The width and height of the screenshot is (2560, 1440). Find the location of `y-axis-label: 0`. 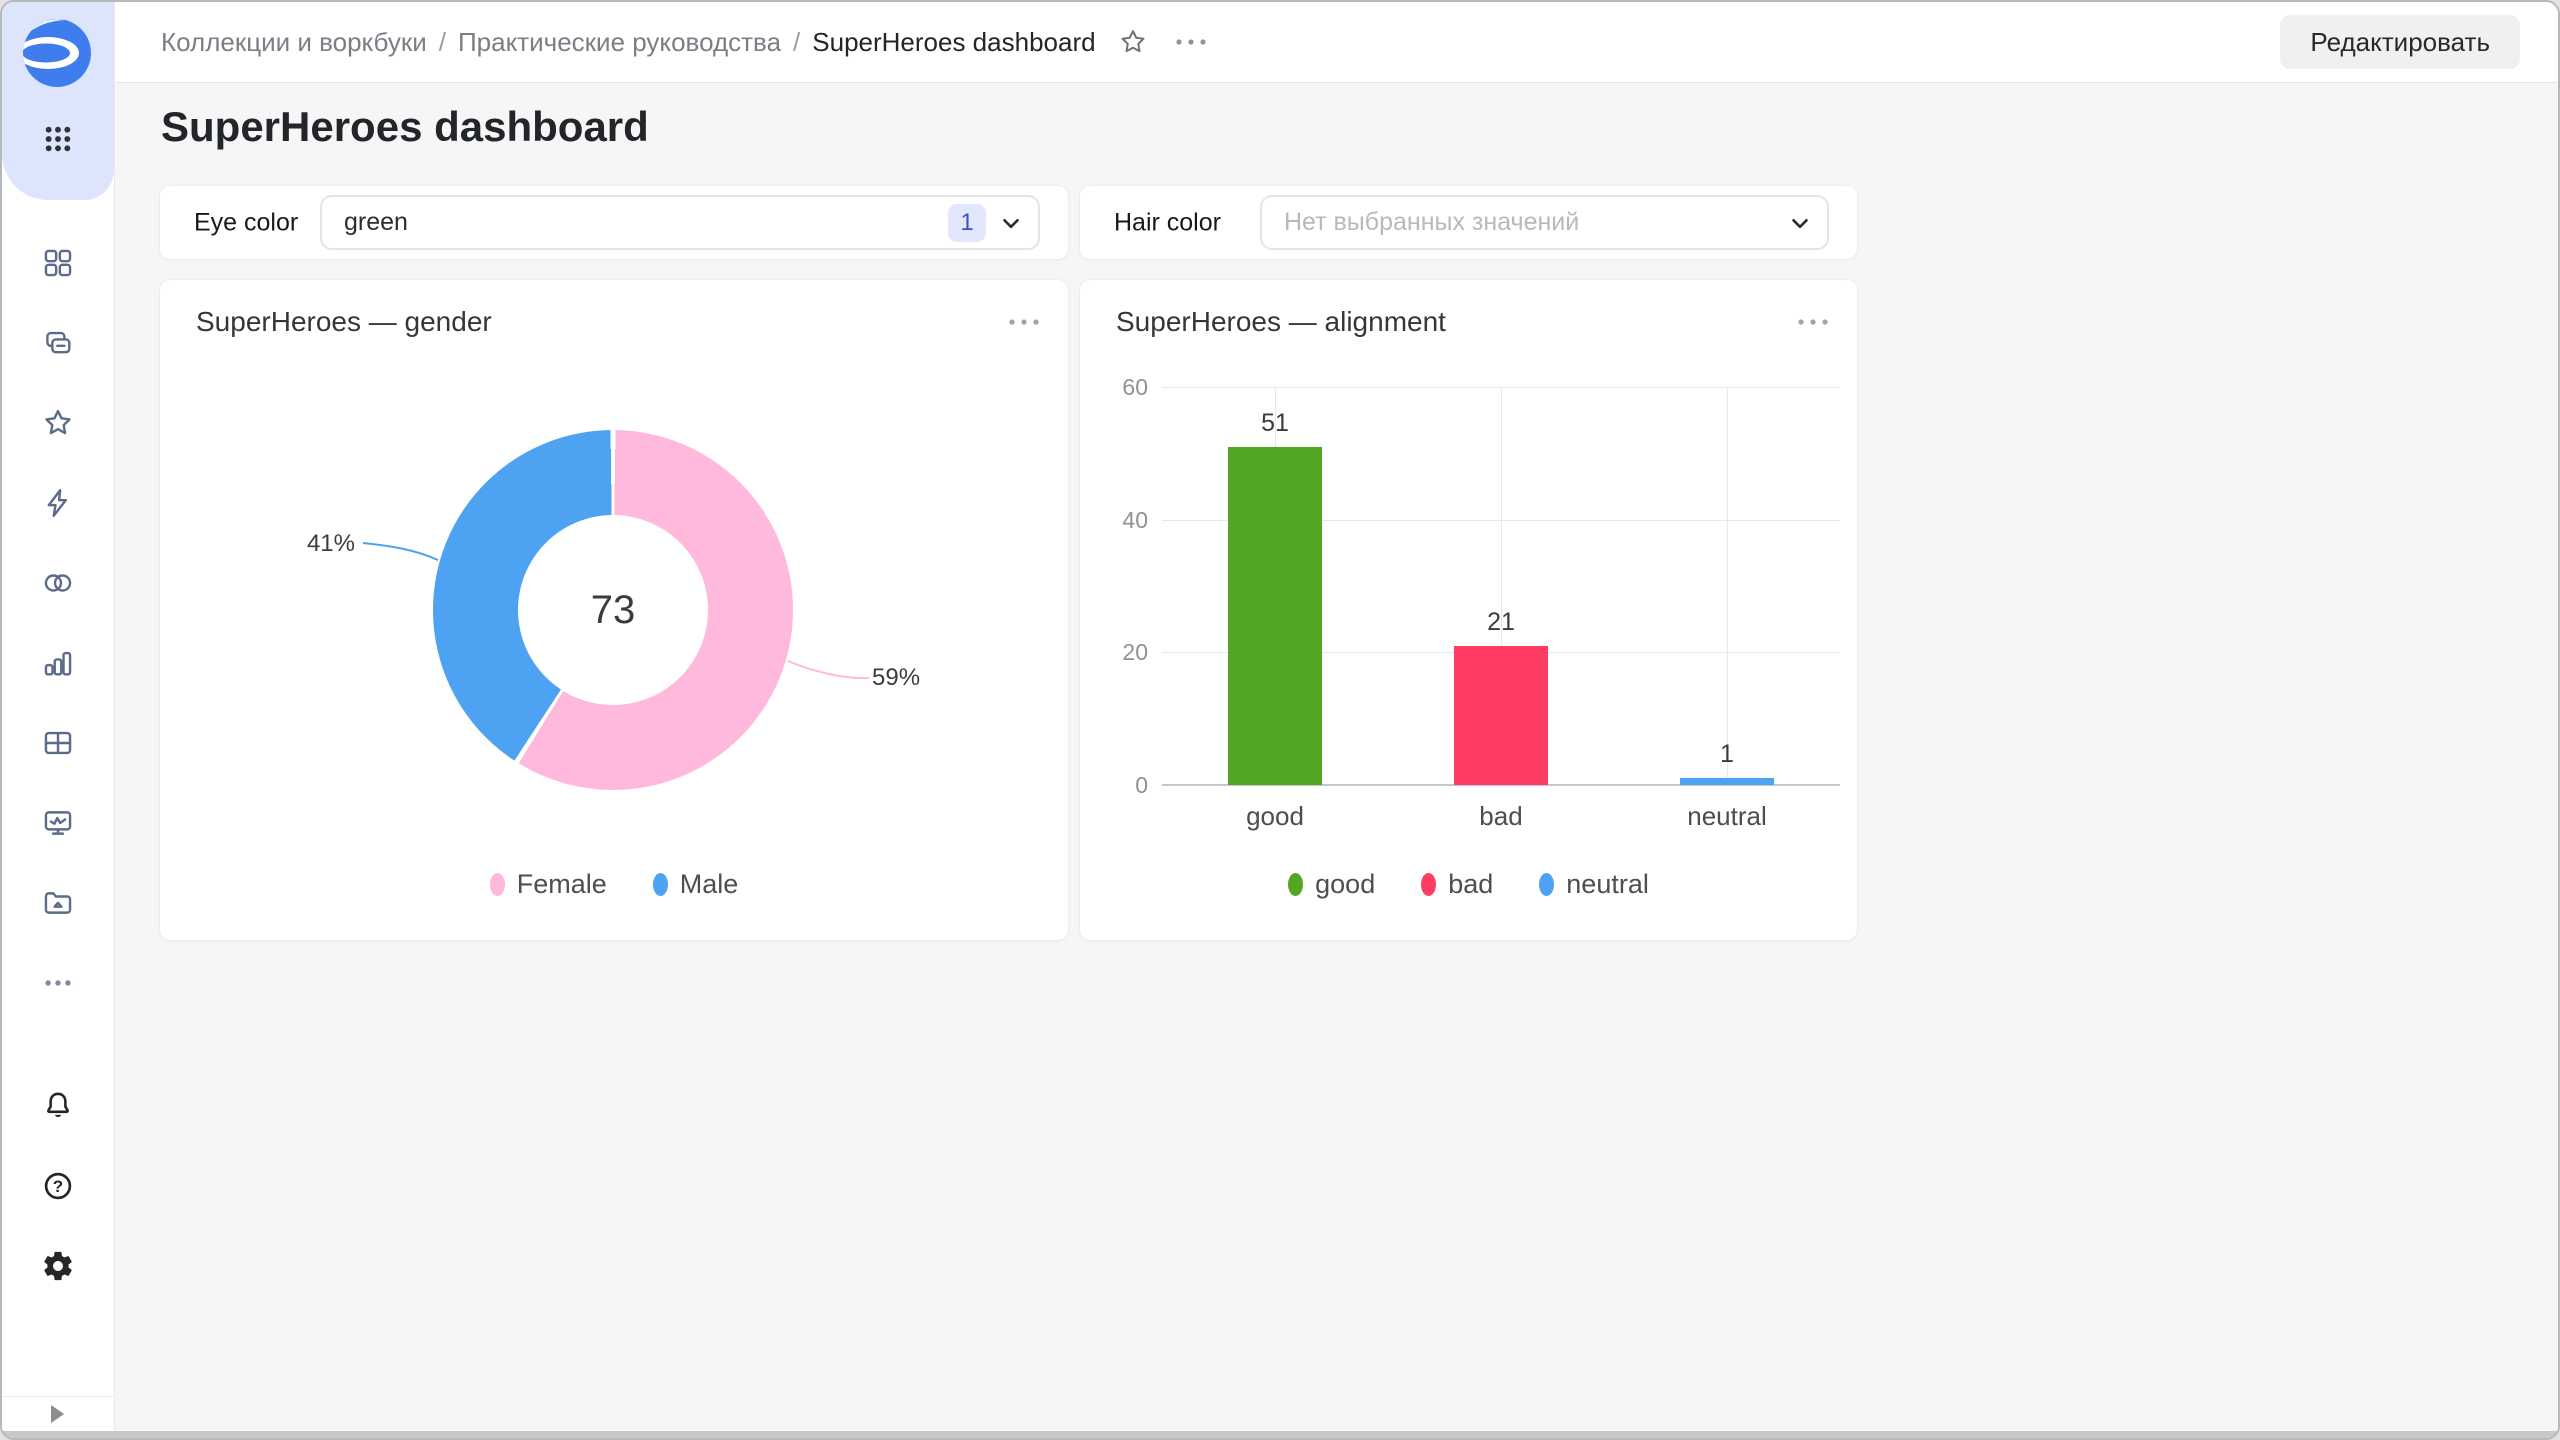

y-axis-label: 0 is located at coordinates (1141, 785).